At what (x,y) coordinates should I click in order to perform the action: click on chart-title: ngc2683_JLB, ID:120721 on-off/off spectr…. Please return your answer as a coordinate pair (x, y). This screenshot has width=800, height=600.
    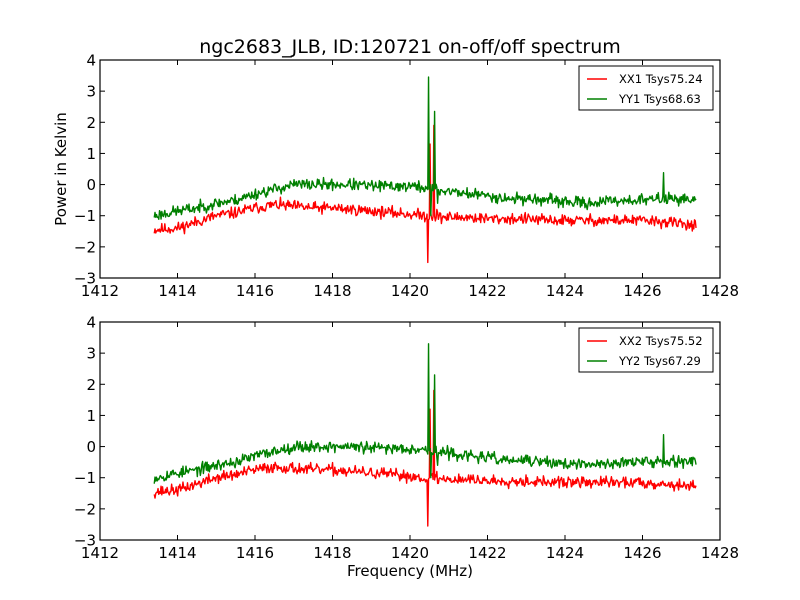
    Looking at the image, I should click on (410, 47).